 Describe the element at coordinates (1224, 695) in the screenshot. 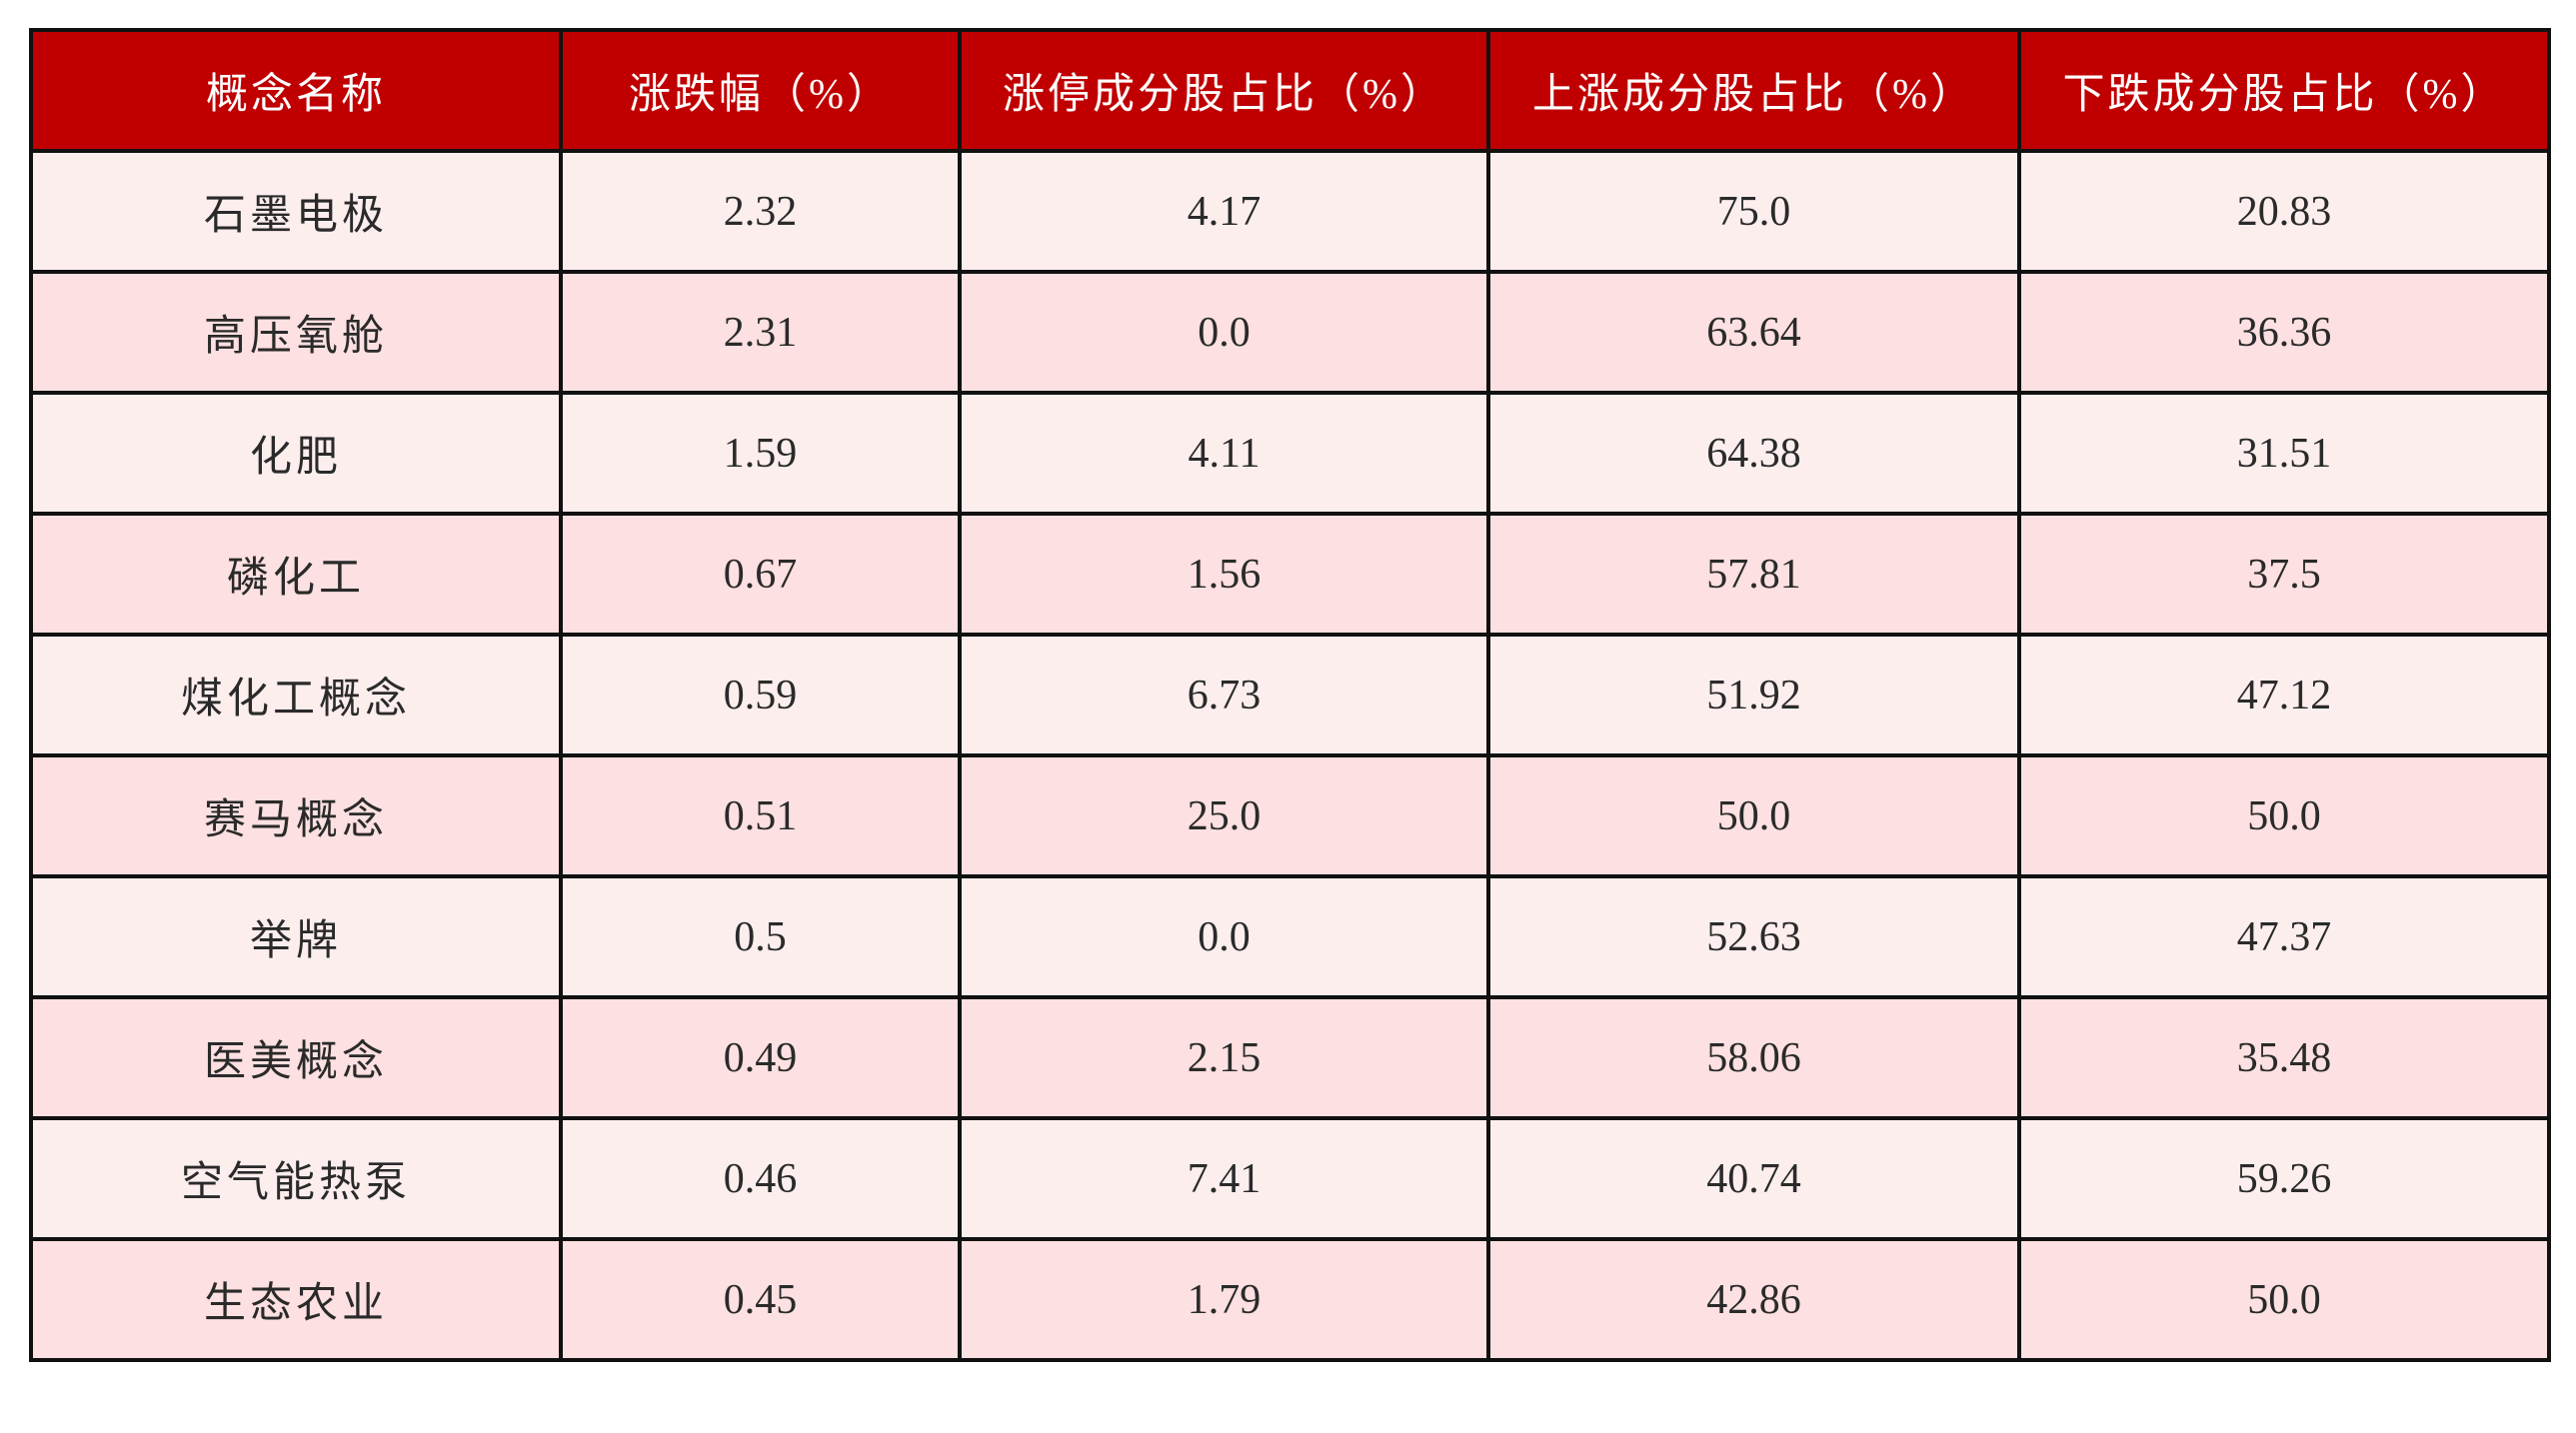

I see `value-cell: 6.73` at that location.